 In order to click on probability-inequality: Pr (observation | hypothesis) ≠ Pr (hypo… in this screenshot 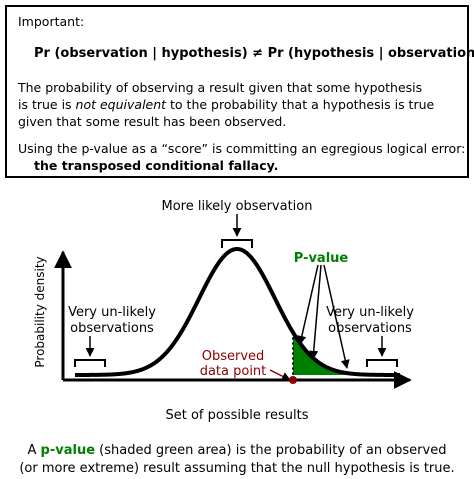, I will do `click(254, 53)`.